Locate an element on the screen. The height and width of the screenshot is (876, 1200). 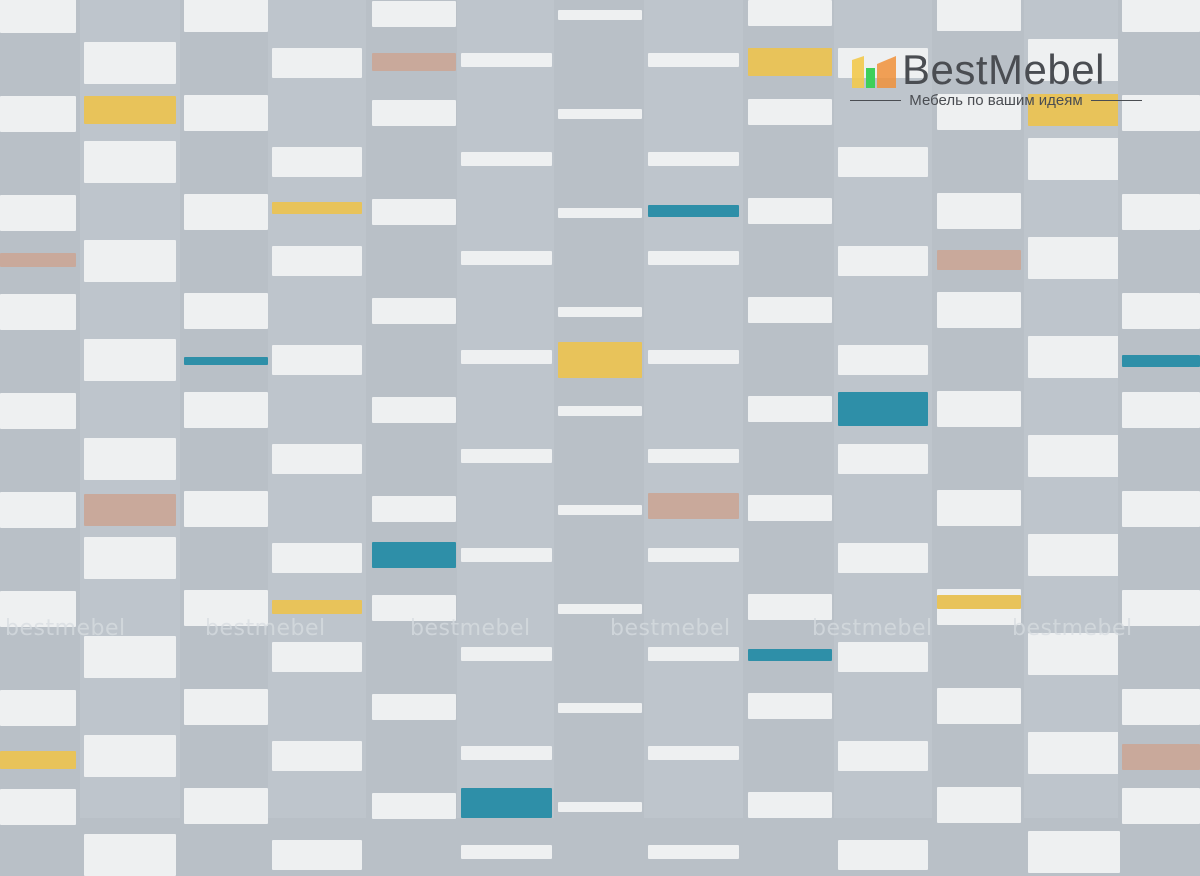
tagline-text: Мебель по вашим идеям is located at coordinates (996, 100).